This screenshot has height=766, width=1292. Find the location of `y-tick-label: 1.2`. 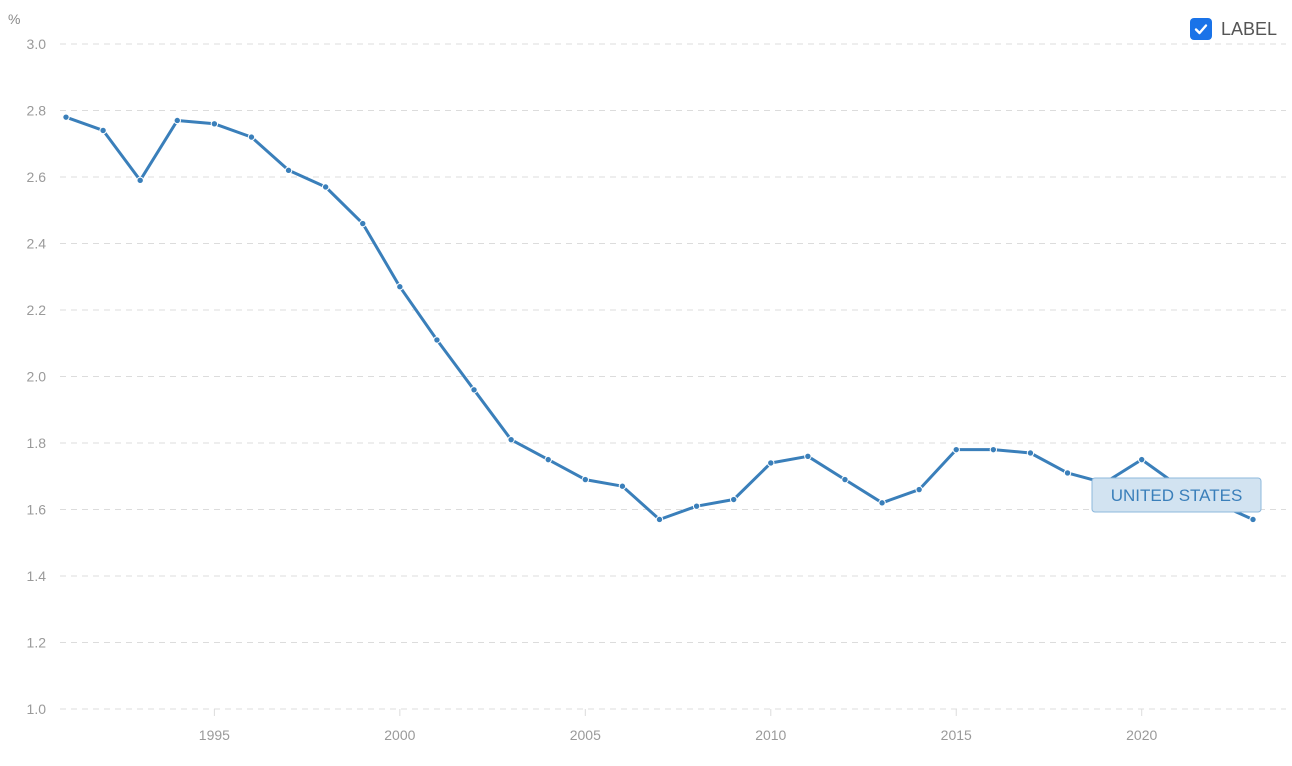

y-tick-label: 1.2 is located at coordinates (37, 643).